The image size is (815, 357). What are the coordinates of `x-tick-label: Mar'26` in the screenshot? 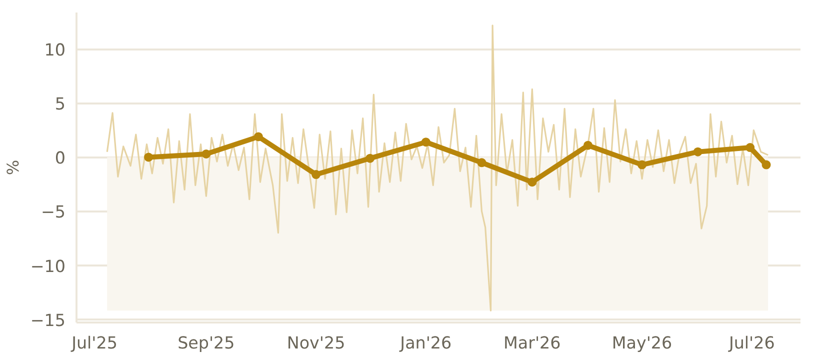 It's located at (532, 343).